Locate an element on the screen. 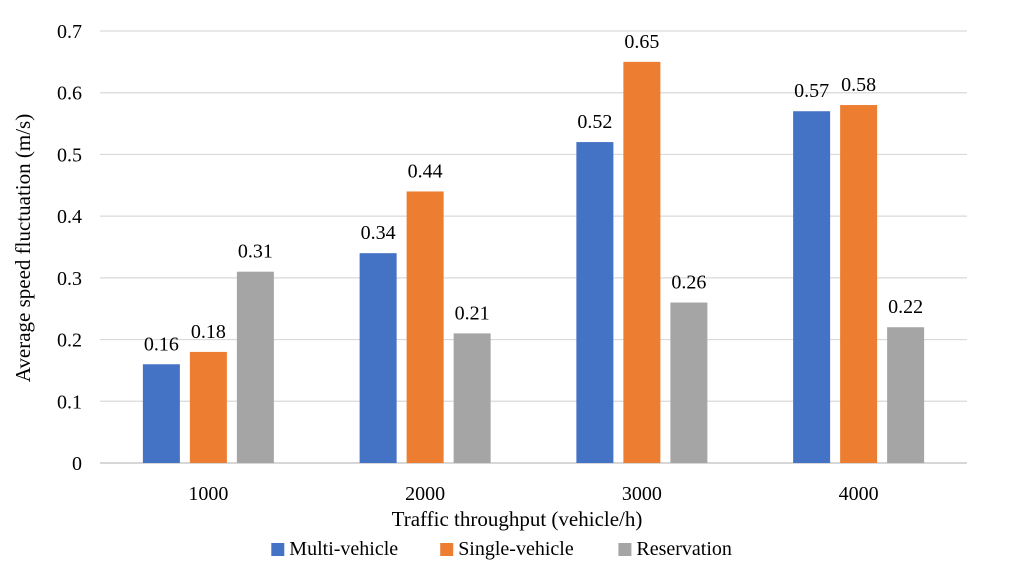 The image size is (1010, 586). y-tick-label: 0.1 is located at coordinates (69, 402).